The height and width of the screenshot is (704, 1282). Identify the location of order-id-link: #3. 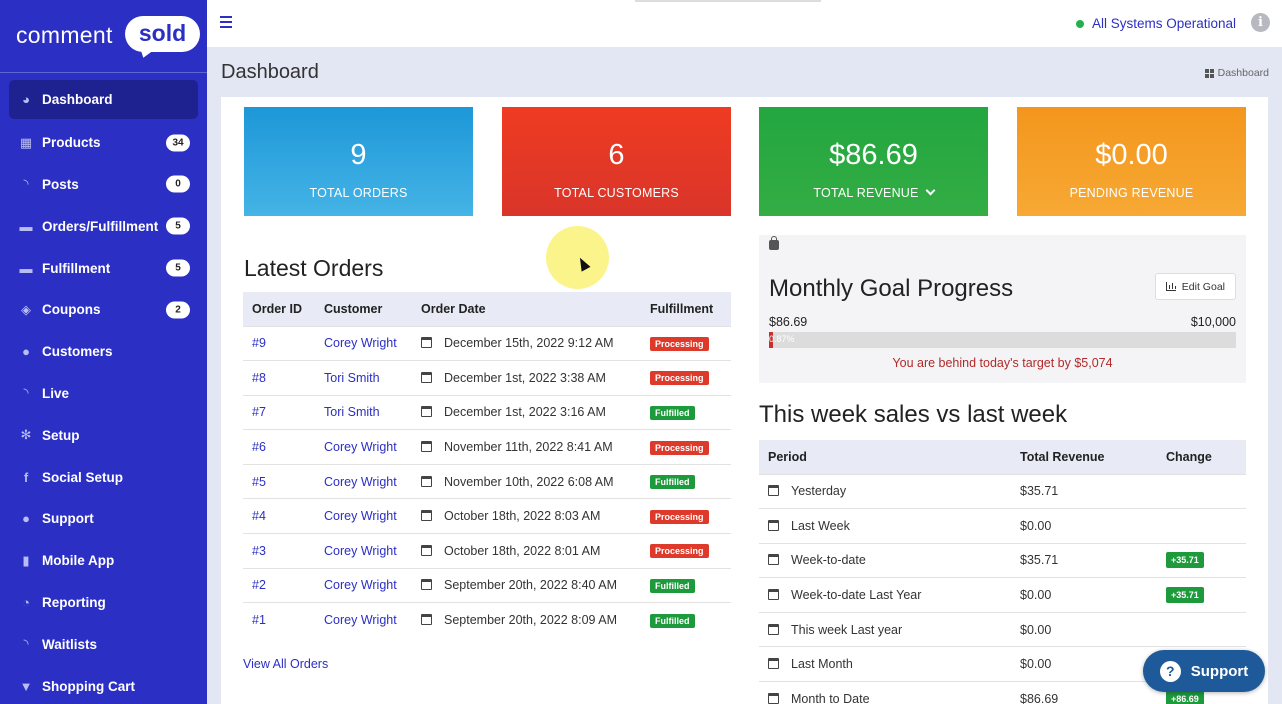
(259, 550).